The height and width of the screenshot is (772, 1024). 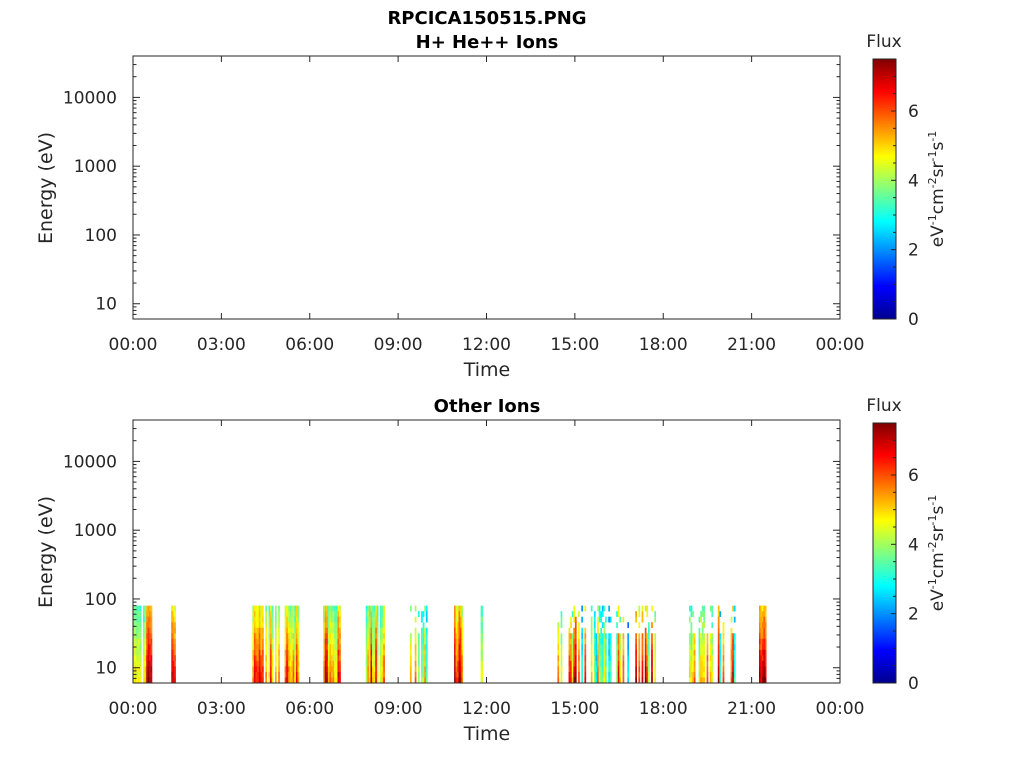 What do you see at coordinates (276, 644) in the screenshot?
I see `flux-band` at bounding box center [276, 644].